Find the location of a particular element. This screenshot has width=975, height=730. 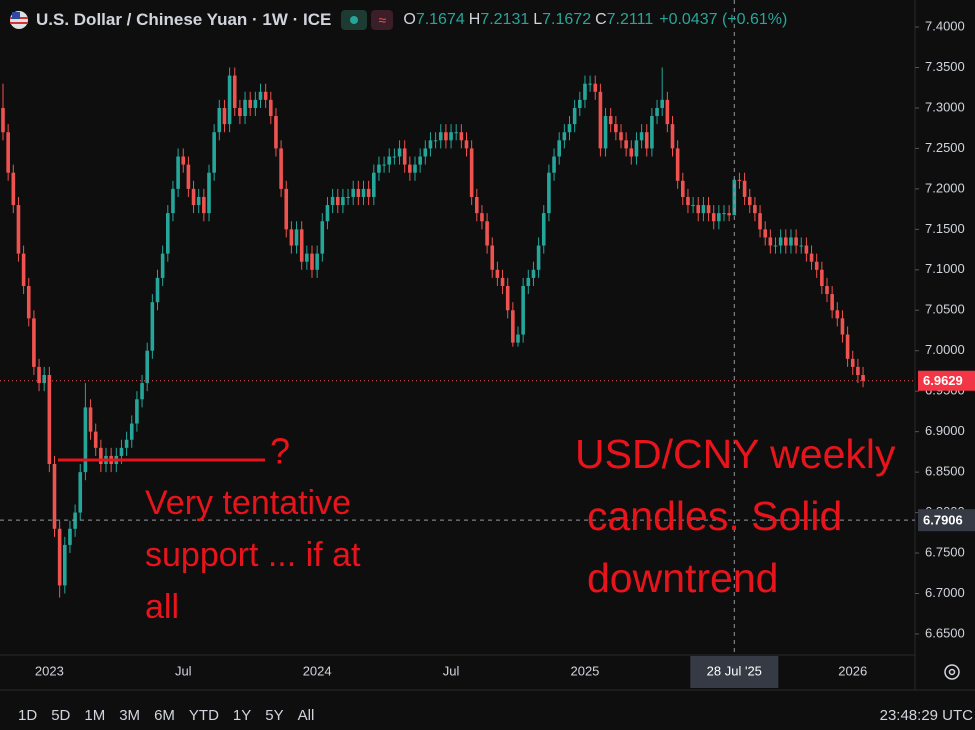

range-button: 1Y is located at coordinates (242, 715).